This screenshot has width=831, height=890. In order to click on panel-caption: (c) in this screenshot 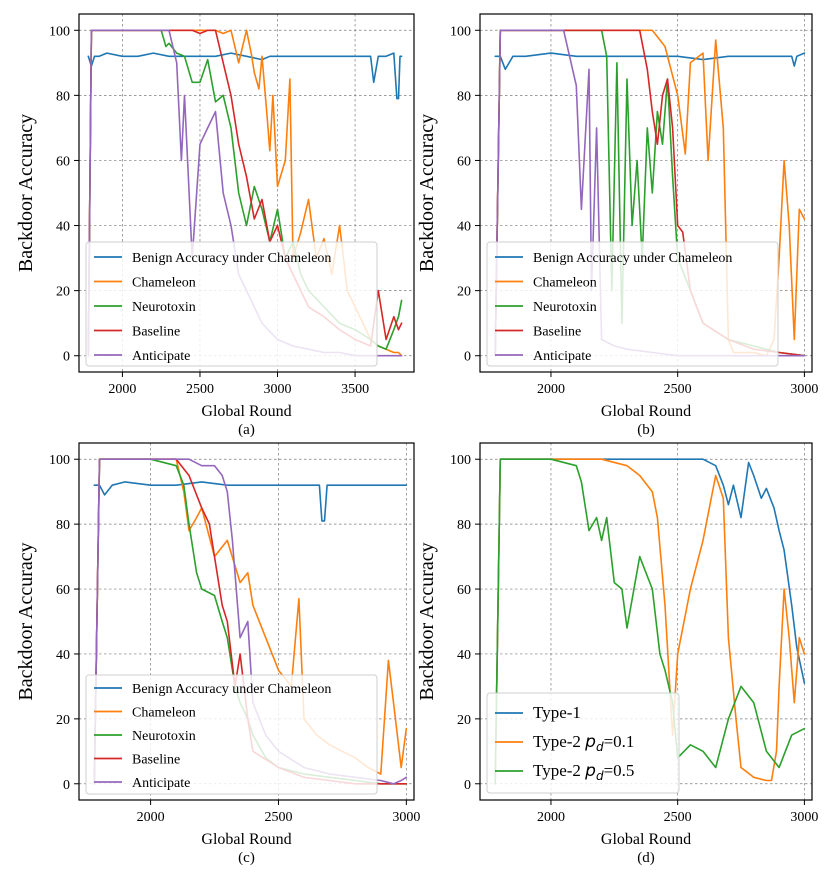, I will do `click(246, 858)`.